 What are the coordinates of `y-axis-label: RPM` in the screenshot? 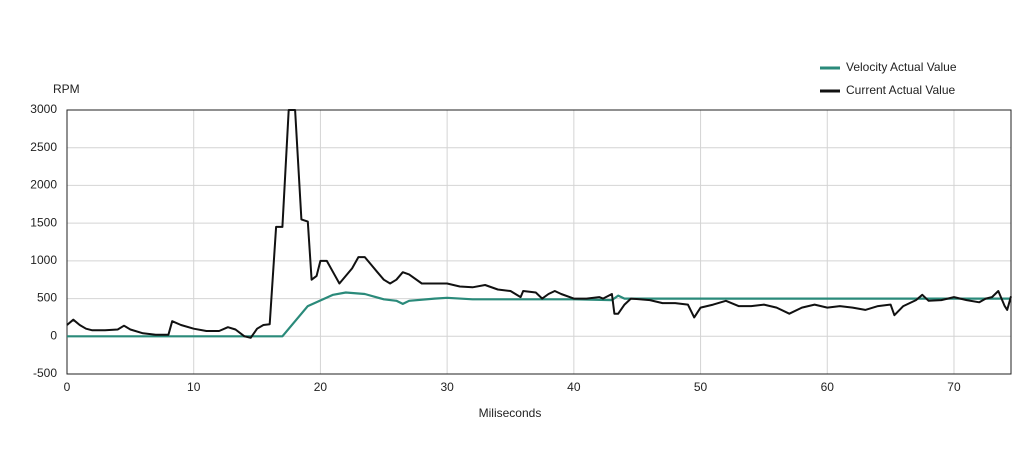 It's located at (66, 89).